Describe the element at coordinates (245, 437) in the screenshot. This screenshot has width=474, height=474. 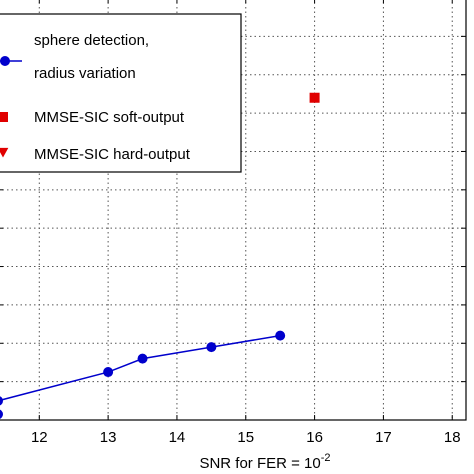
I see `x-tick-label: 15` at that location.